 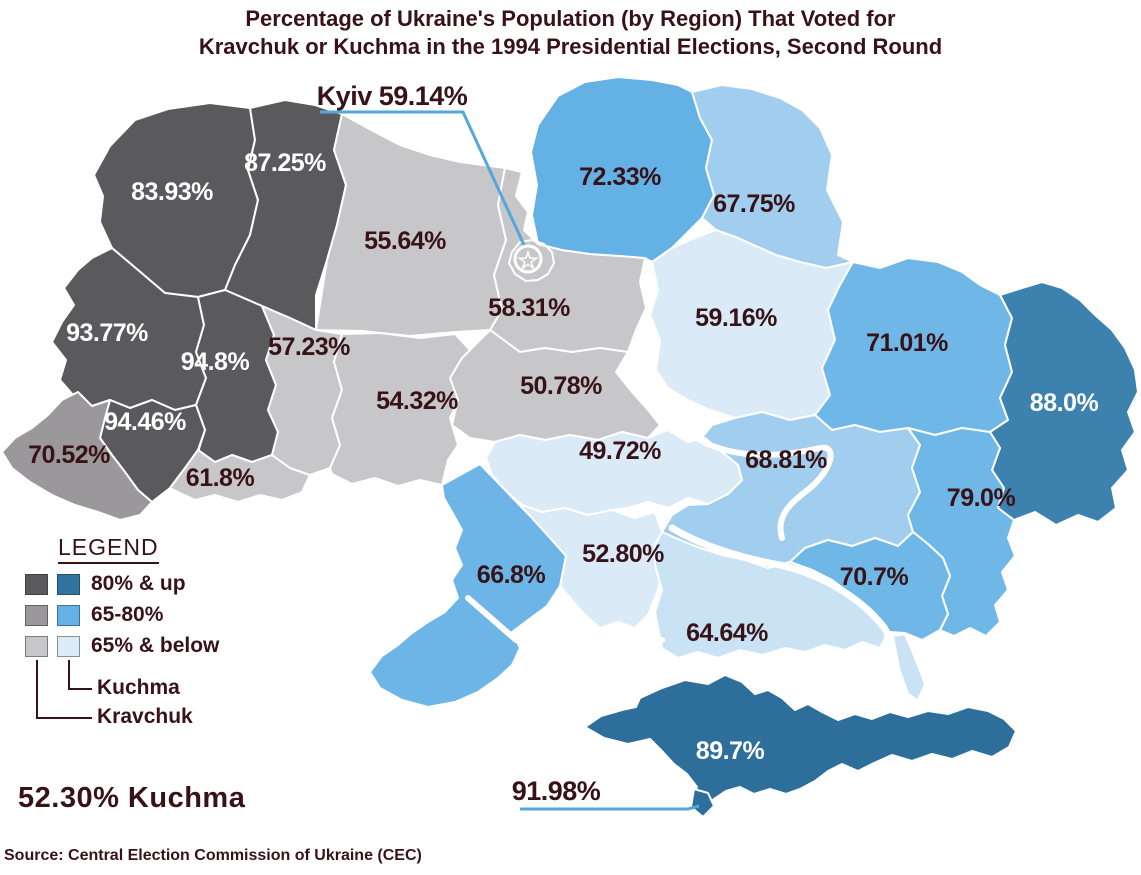 What do you see at coordinates (36, 615) in the screenshot?
I see `swatch-kravchuk-mid` at bounding box center [36, 615].